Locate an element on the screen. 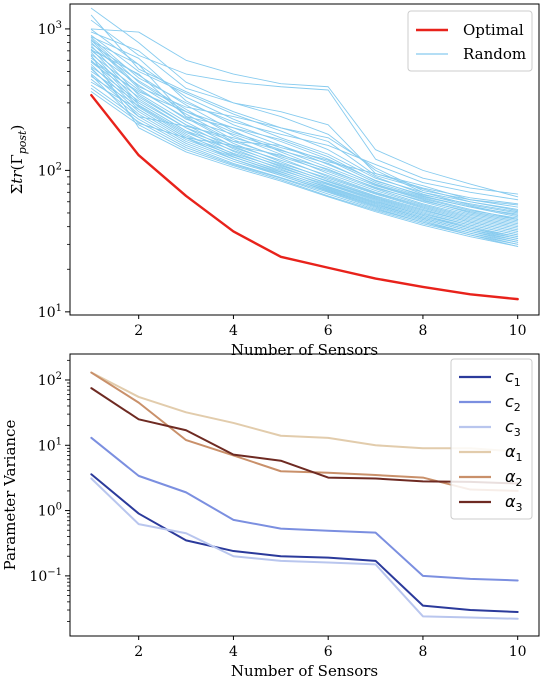 This screenshot has height=690, width=550. series-line-alpha2 is located at coordinates (304, 431).